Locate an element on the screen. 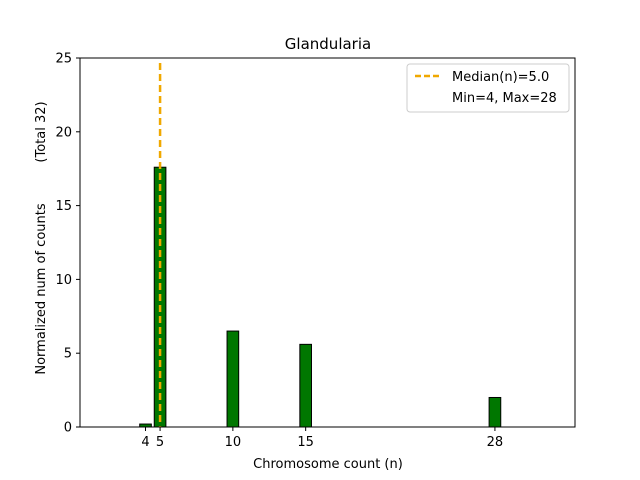 The height and width of the screenshot is (480, 640). y-tick-label-20: 20 is located at coordinates (63, 132).